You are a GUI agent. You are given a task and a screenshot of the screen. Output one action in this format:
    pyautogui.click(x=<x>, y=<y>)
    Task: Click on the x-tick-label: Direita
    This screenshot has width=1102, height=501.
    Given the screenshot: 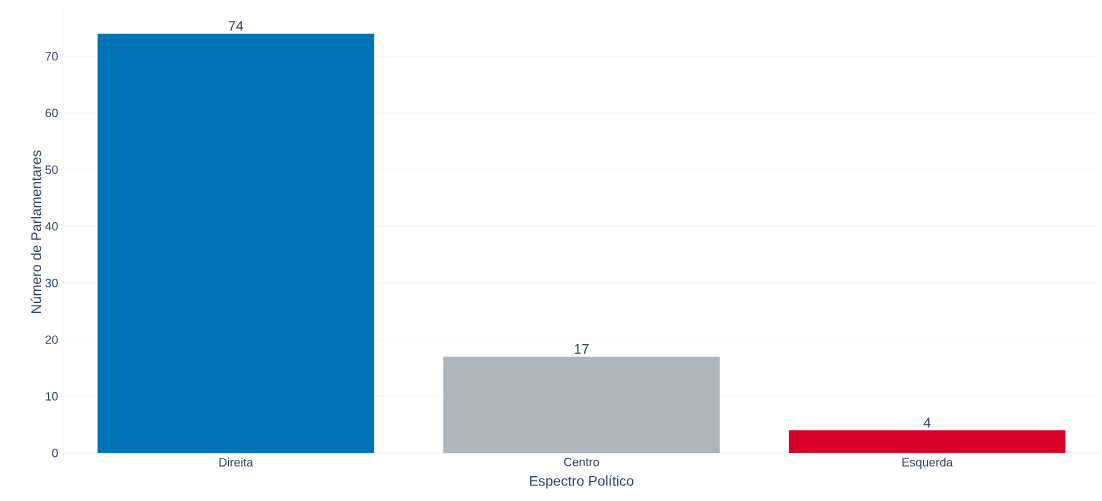 What is the action you would take?
    pyautogui.click(x=236, y=462)
    